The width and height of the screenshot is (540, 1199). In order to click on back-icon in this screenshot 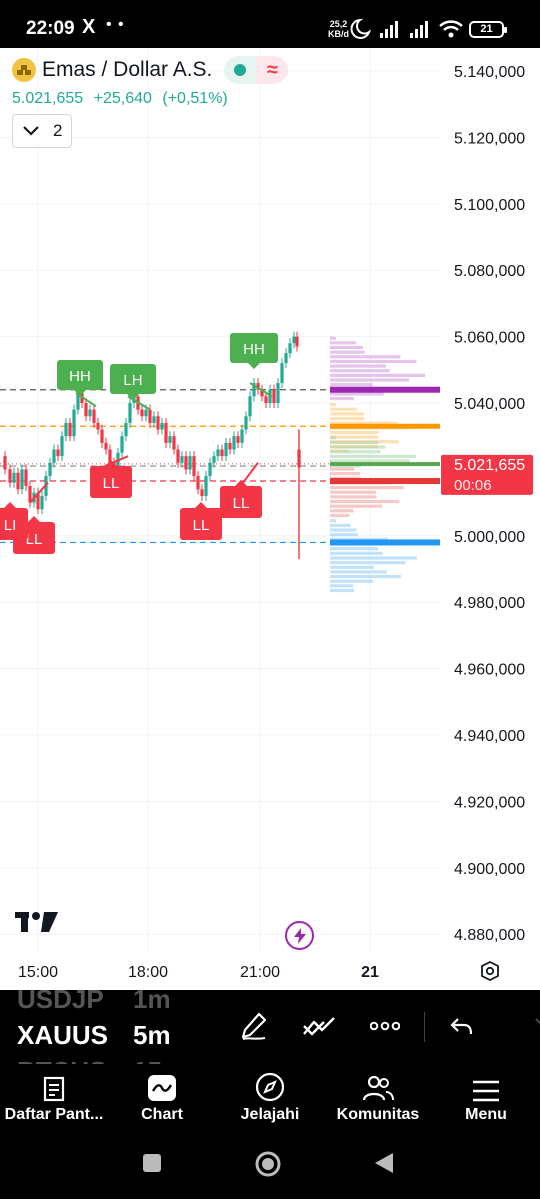, I will do `click(384, 1163)`.